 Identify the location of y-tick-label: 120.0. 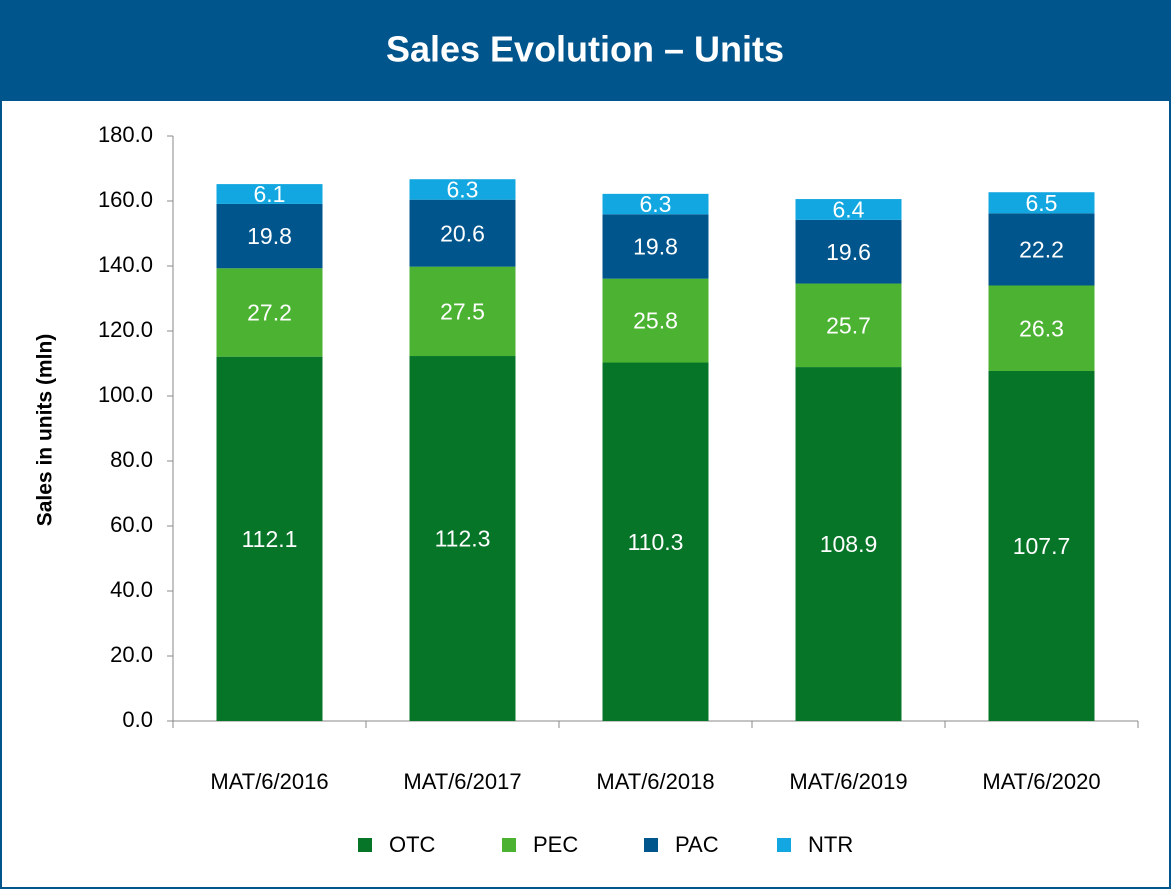
(125, 329).